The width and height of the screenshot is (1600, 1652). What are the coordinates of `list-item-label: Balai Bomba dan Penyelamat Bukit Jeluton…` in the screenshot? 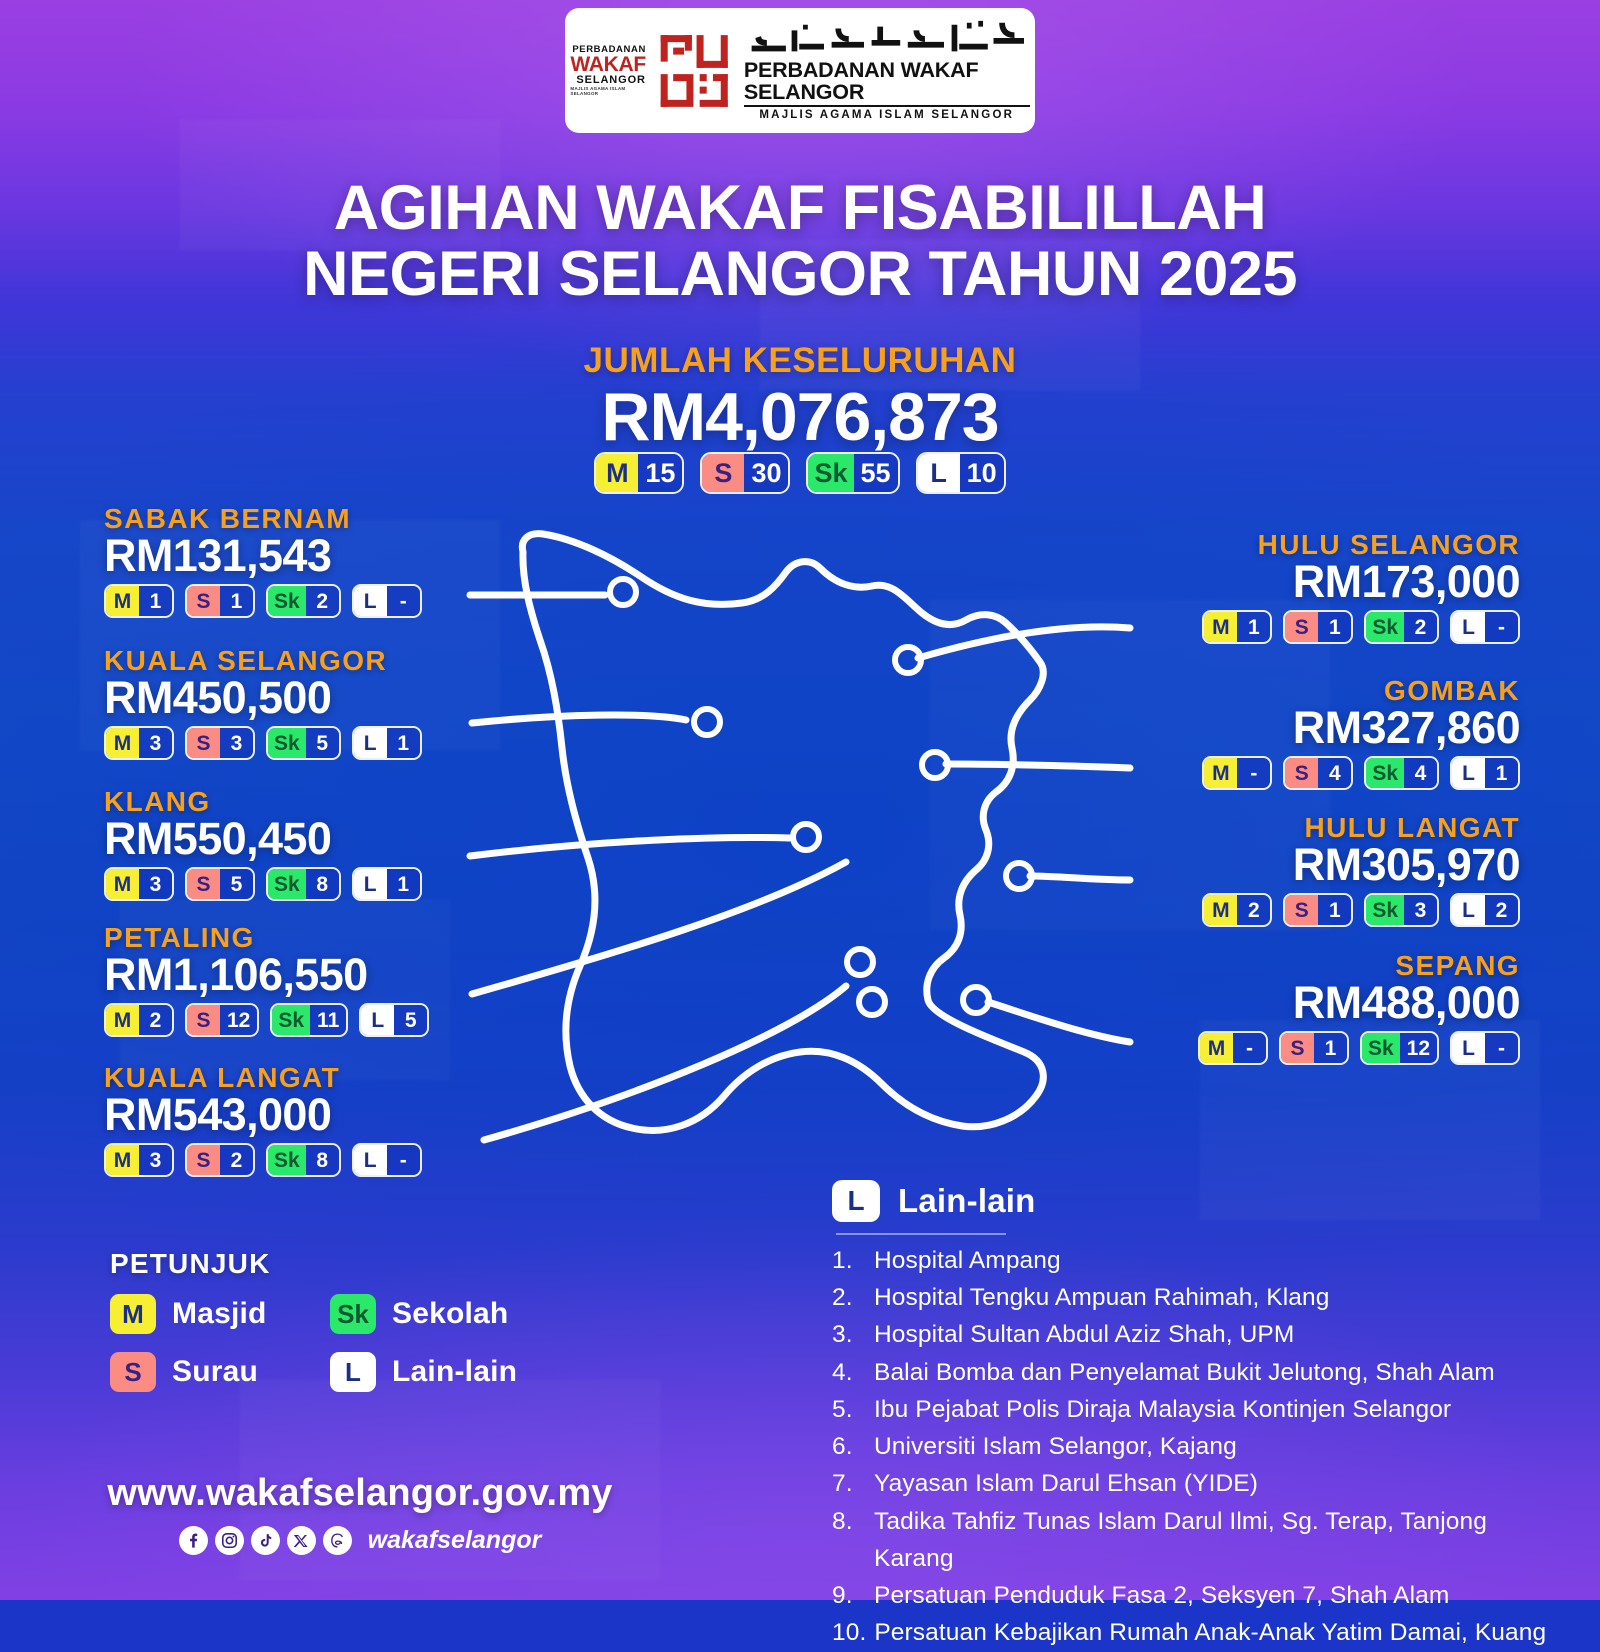 It's located at (1184, 1372).